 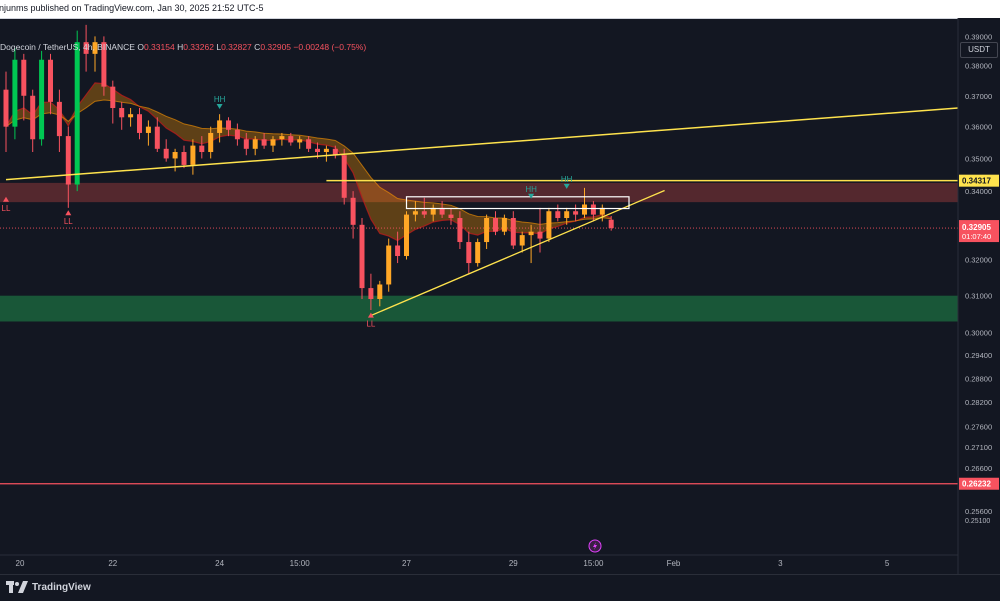 I want to click on open-value: 0.33154, so click(x=159, y=47).